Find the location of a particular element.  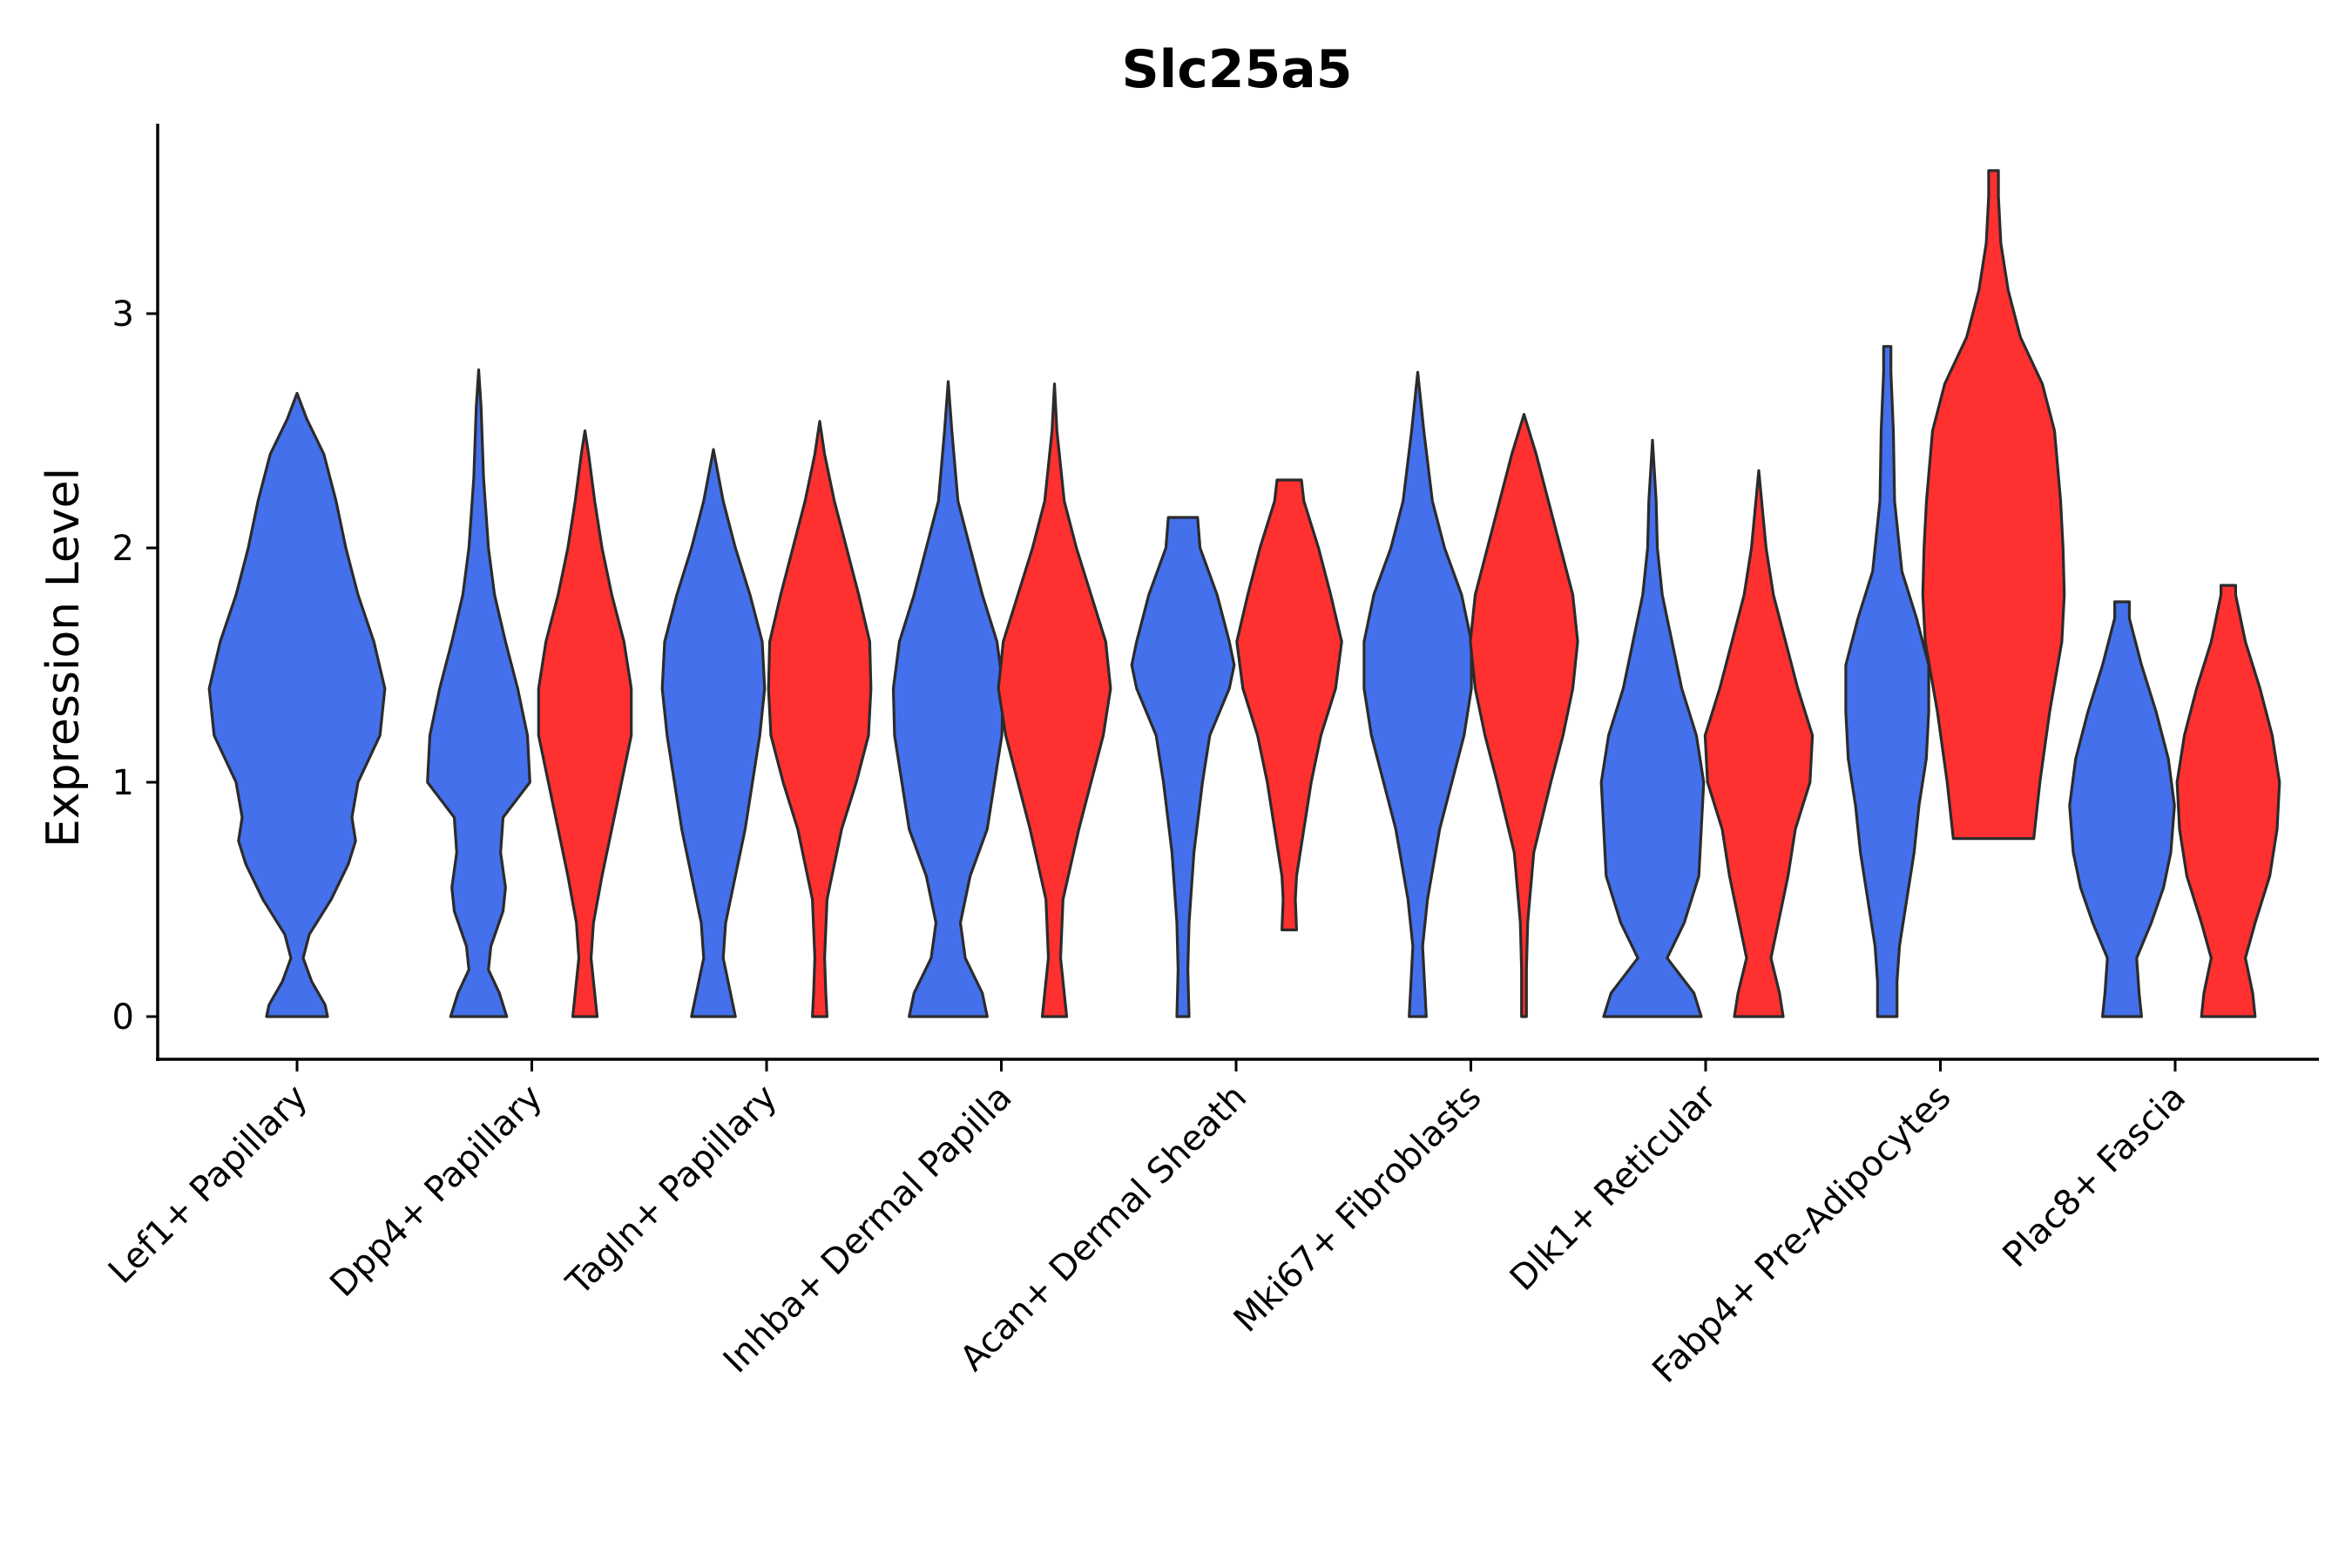

y-tick-label: 2 is located at coordinates (123, 549).